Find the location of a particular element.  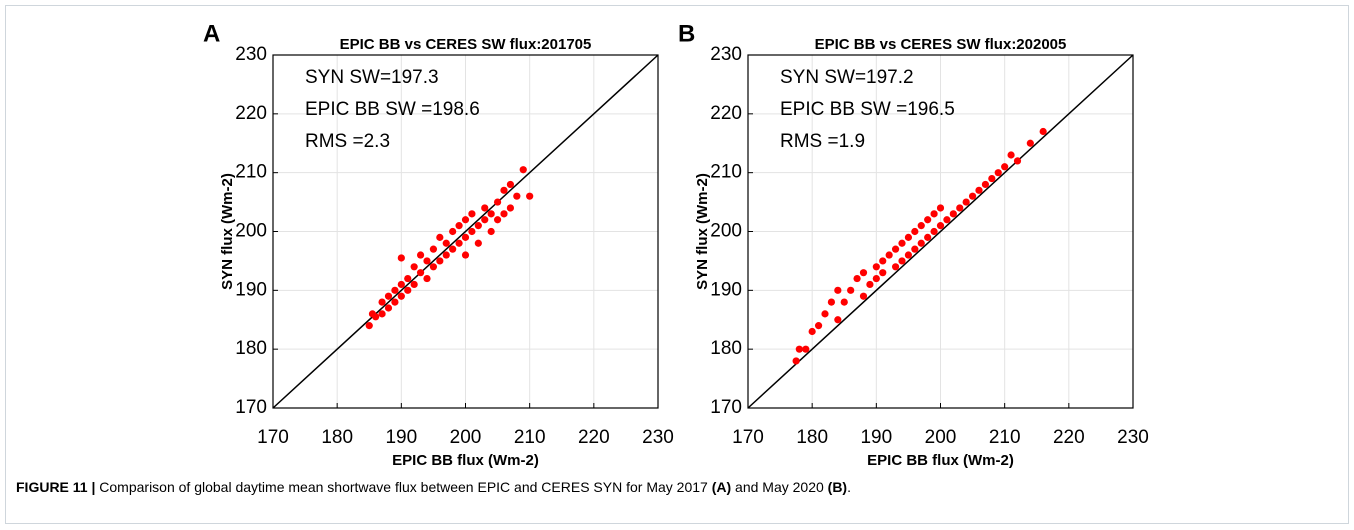

x-tick-label: 200 is located at coordinates (466, 437).